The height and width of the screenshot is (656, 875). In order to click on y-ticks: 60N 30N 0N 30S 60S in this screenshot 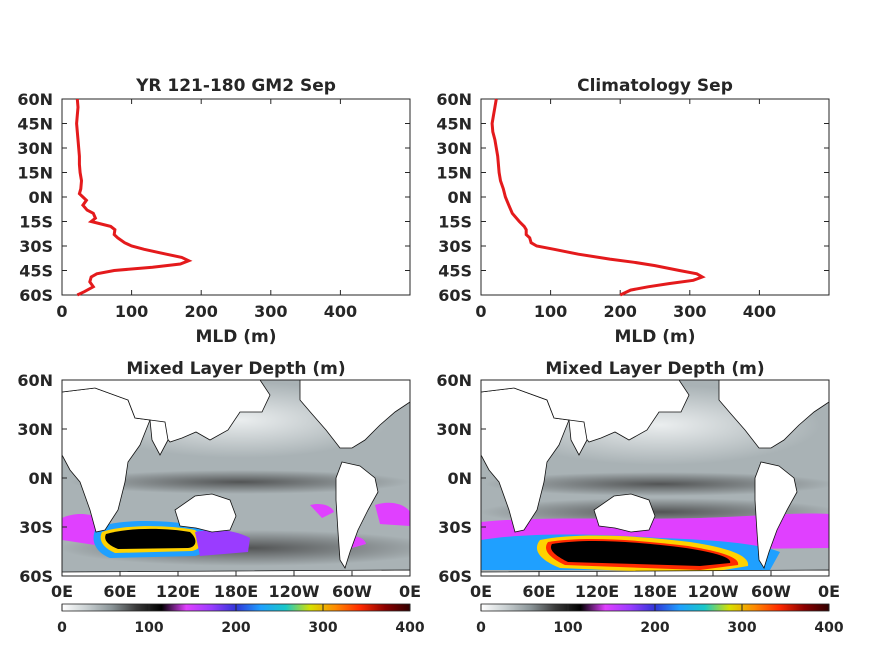, I will do `click(461, 478)`.